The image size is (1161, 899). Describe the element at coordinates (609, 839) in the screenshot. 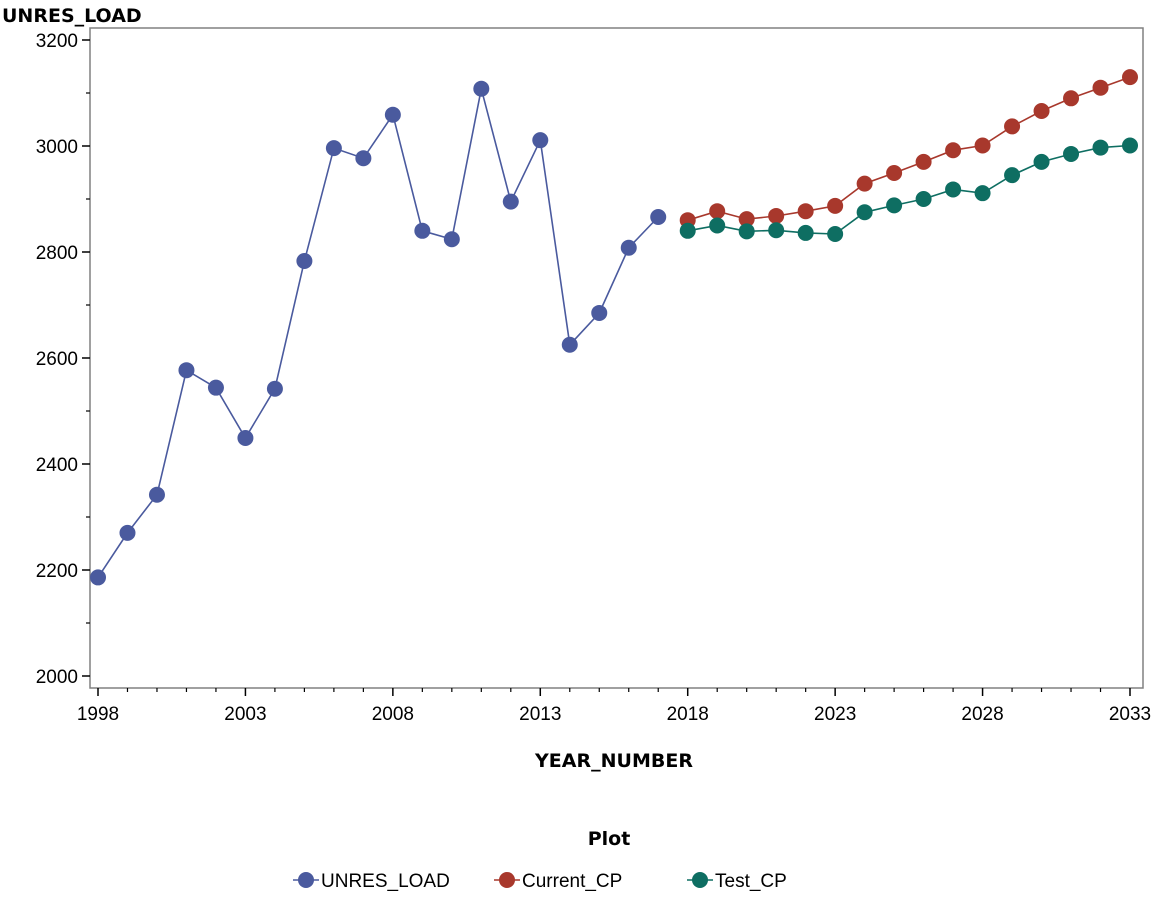

I see `legend-title: Plot` at that location.